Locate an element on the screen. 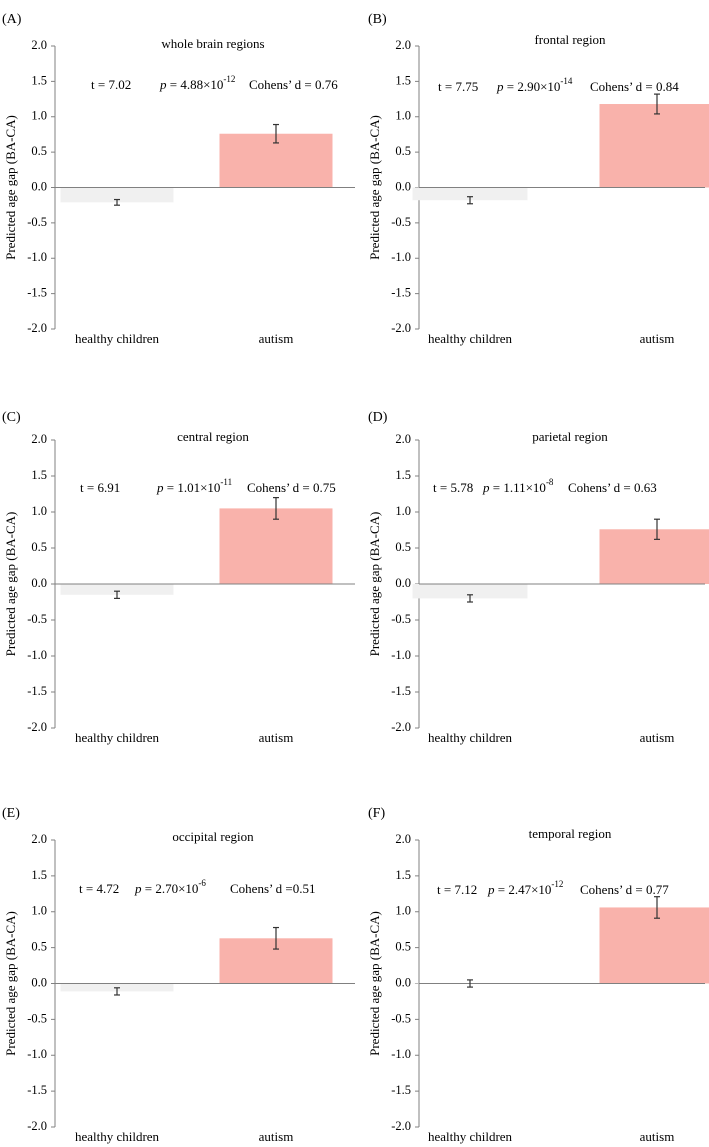 Image resolution: width=709 pixels, height=1147 pixels. stat-p-value: = 2.90×10 is located at coordinates (532, 86).